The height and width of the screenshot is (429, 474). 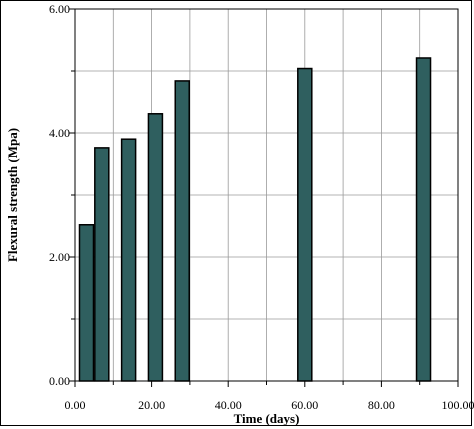 I want to click on y-tick-label: 0.00, so click(x=59, y=381).